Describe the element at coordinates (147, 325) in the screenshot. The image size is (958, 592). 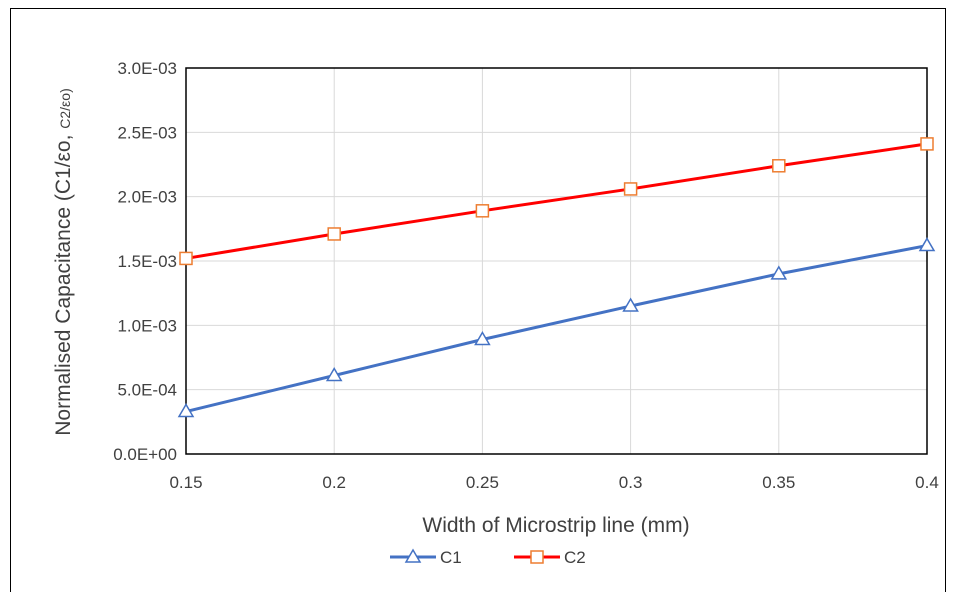
I see `y-tick-label: 1.0E-03` at that location.